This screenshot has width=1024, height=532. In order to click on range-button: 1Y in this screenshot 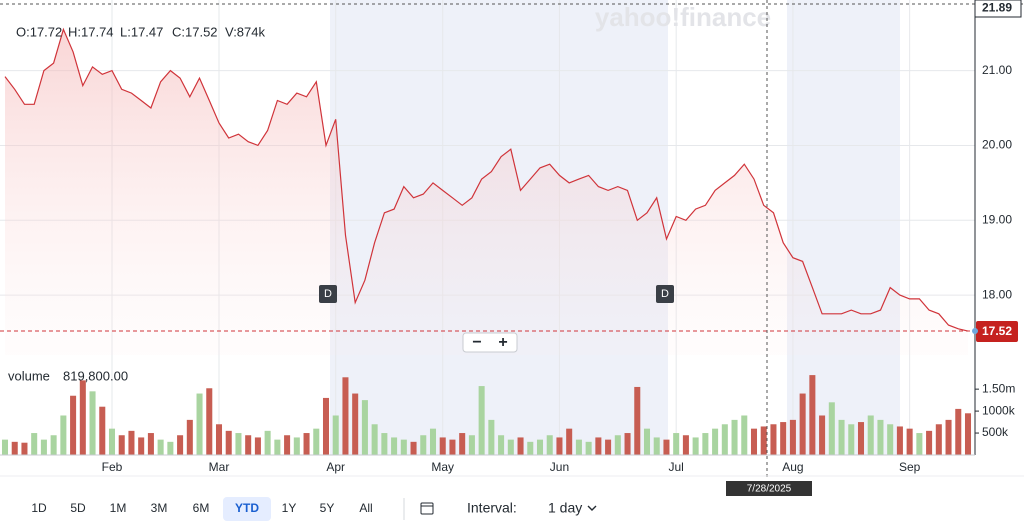, I will do `click(289, 508)`.